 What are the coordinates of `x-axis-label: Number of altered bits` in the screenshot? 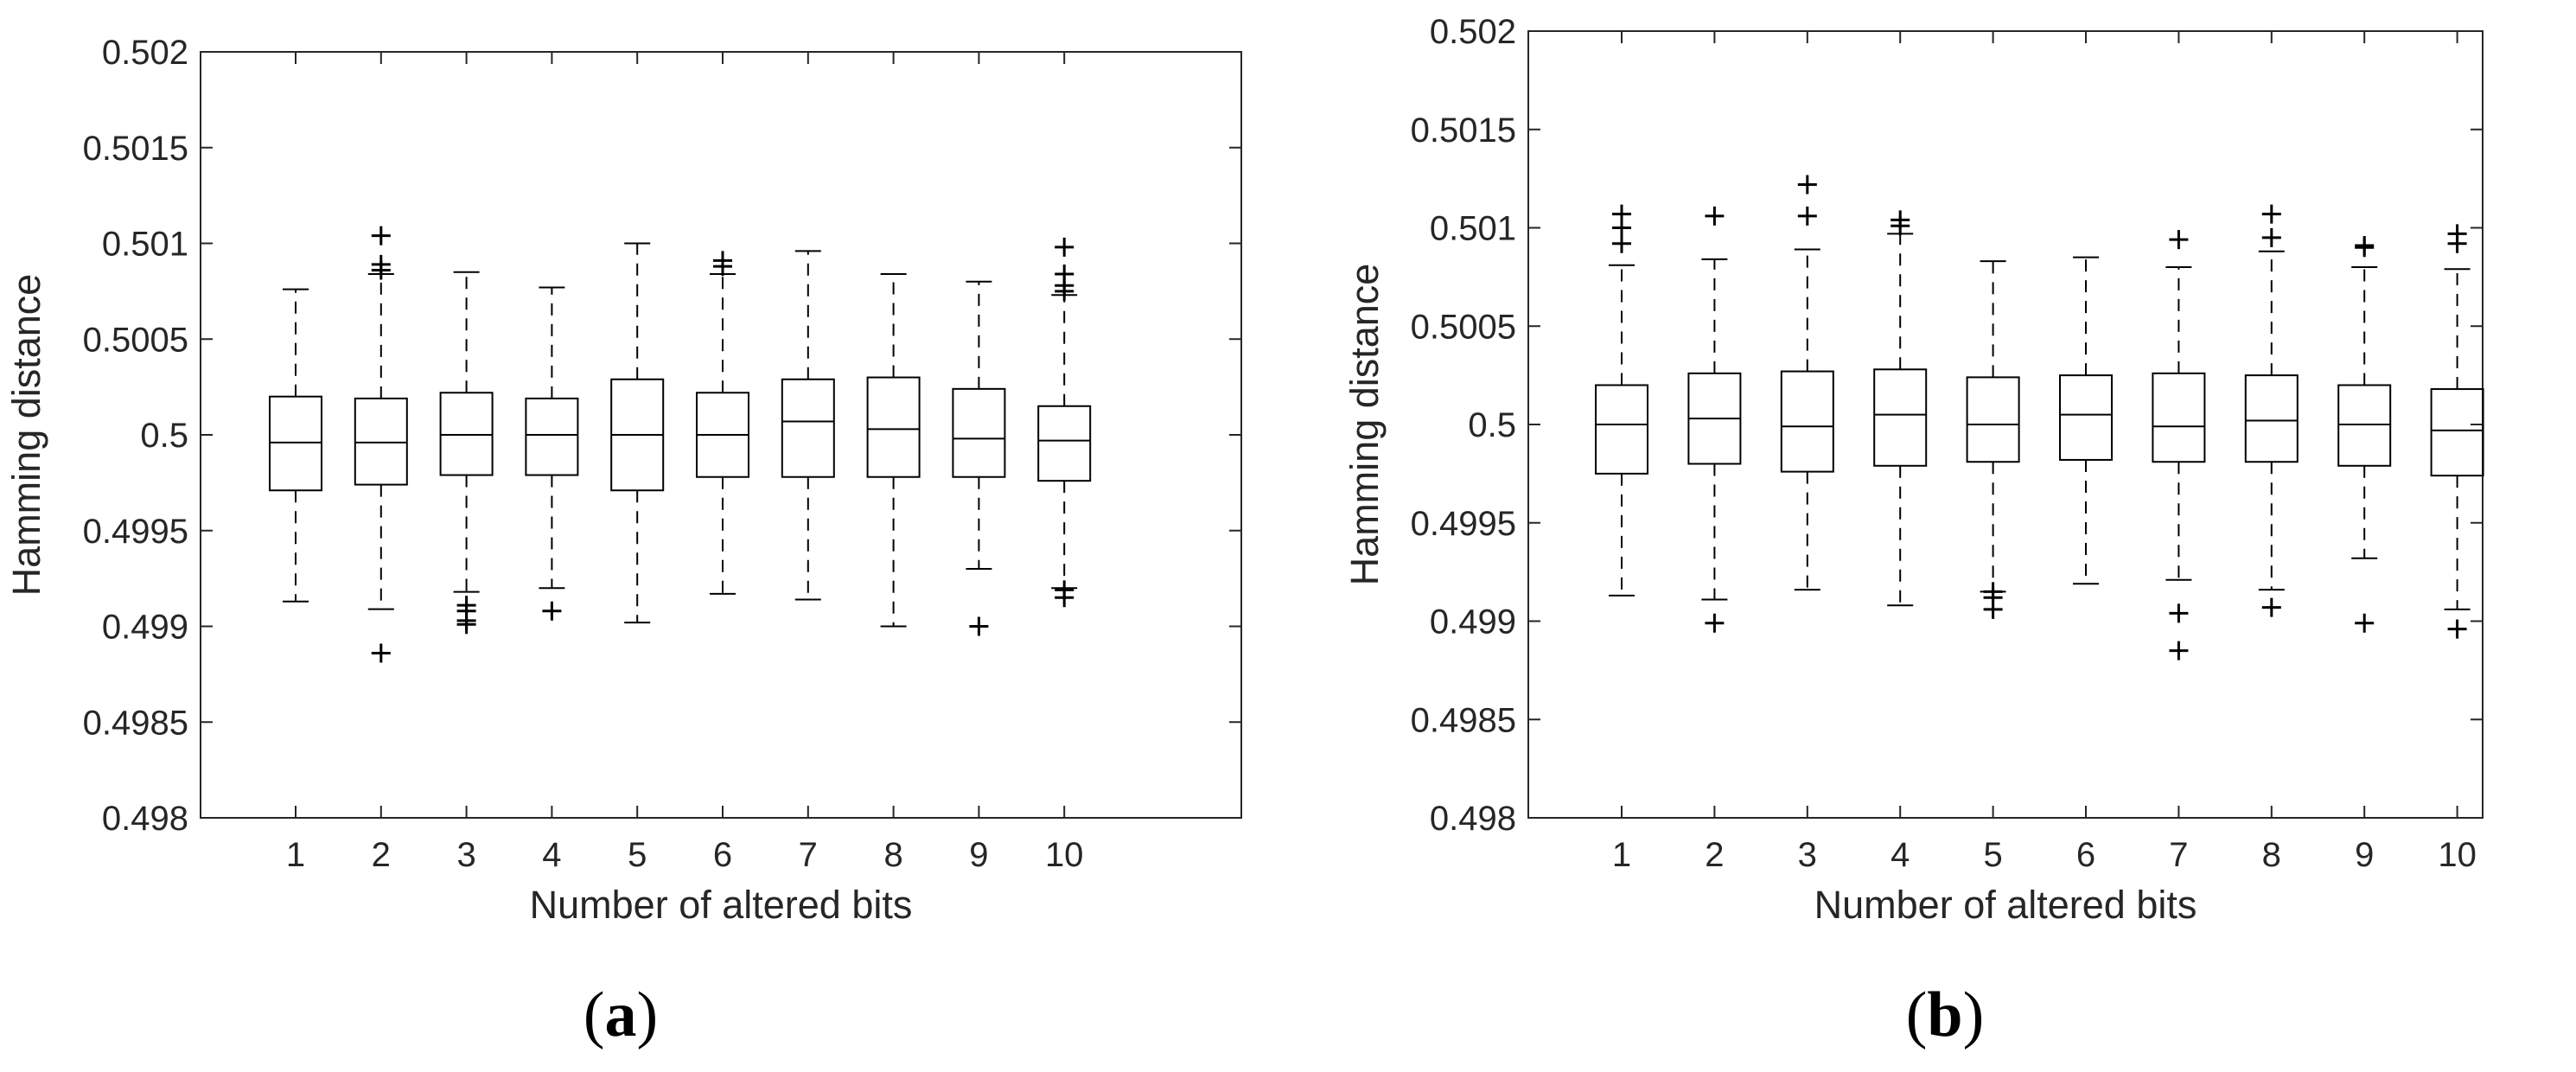 It's located at (721, 905).